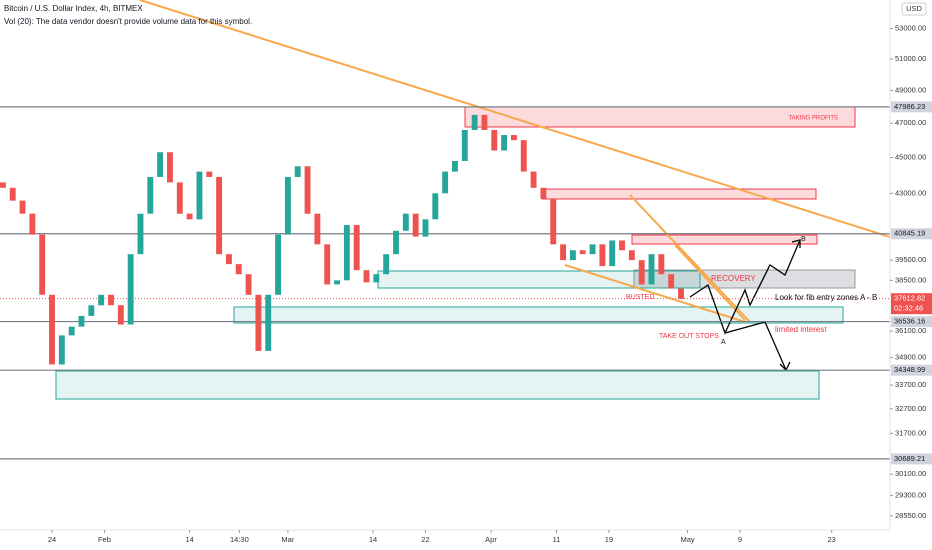 This screenshot has width=932, height=550. Describe the element at coordinates (909, 458) in the screenshot. I see `level-label: 30689.21` at that location.